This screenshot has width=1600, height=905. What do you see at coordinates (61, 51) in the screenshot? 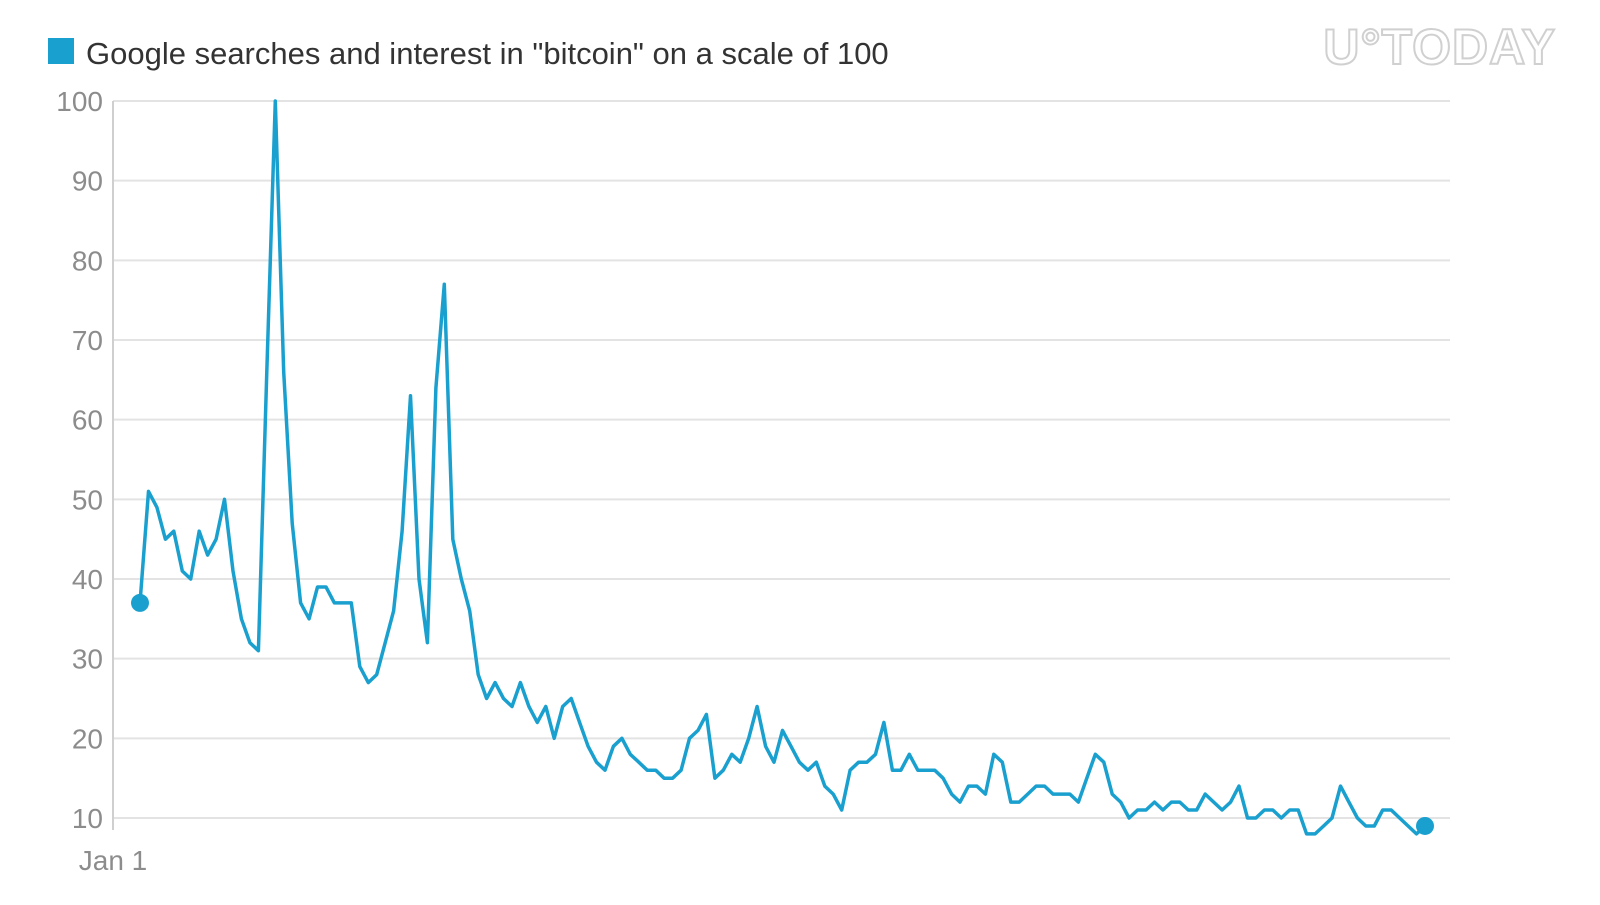
I see `legend-swatch` at bounding box center [61, 51].